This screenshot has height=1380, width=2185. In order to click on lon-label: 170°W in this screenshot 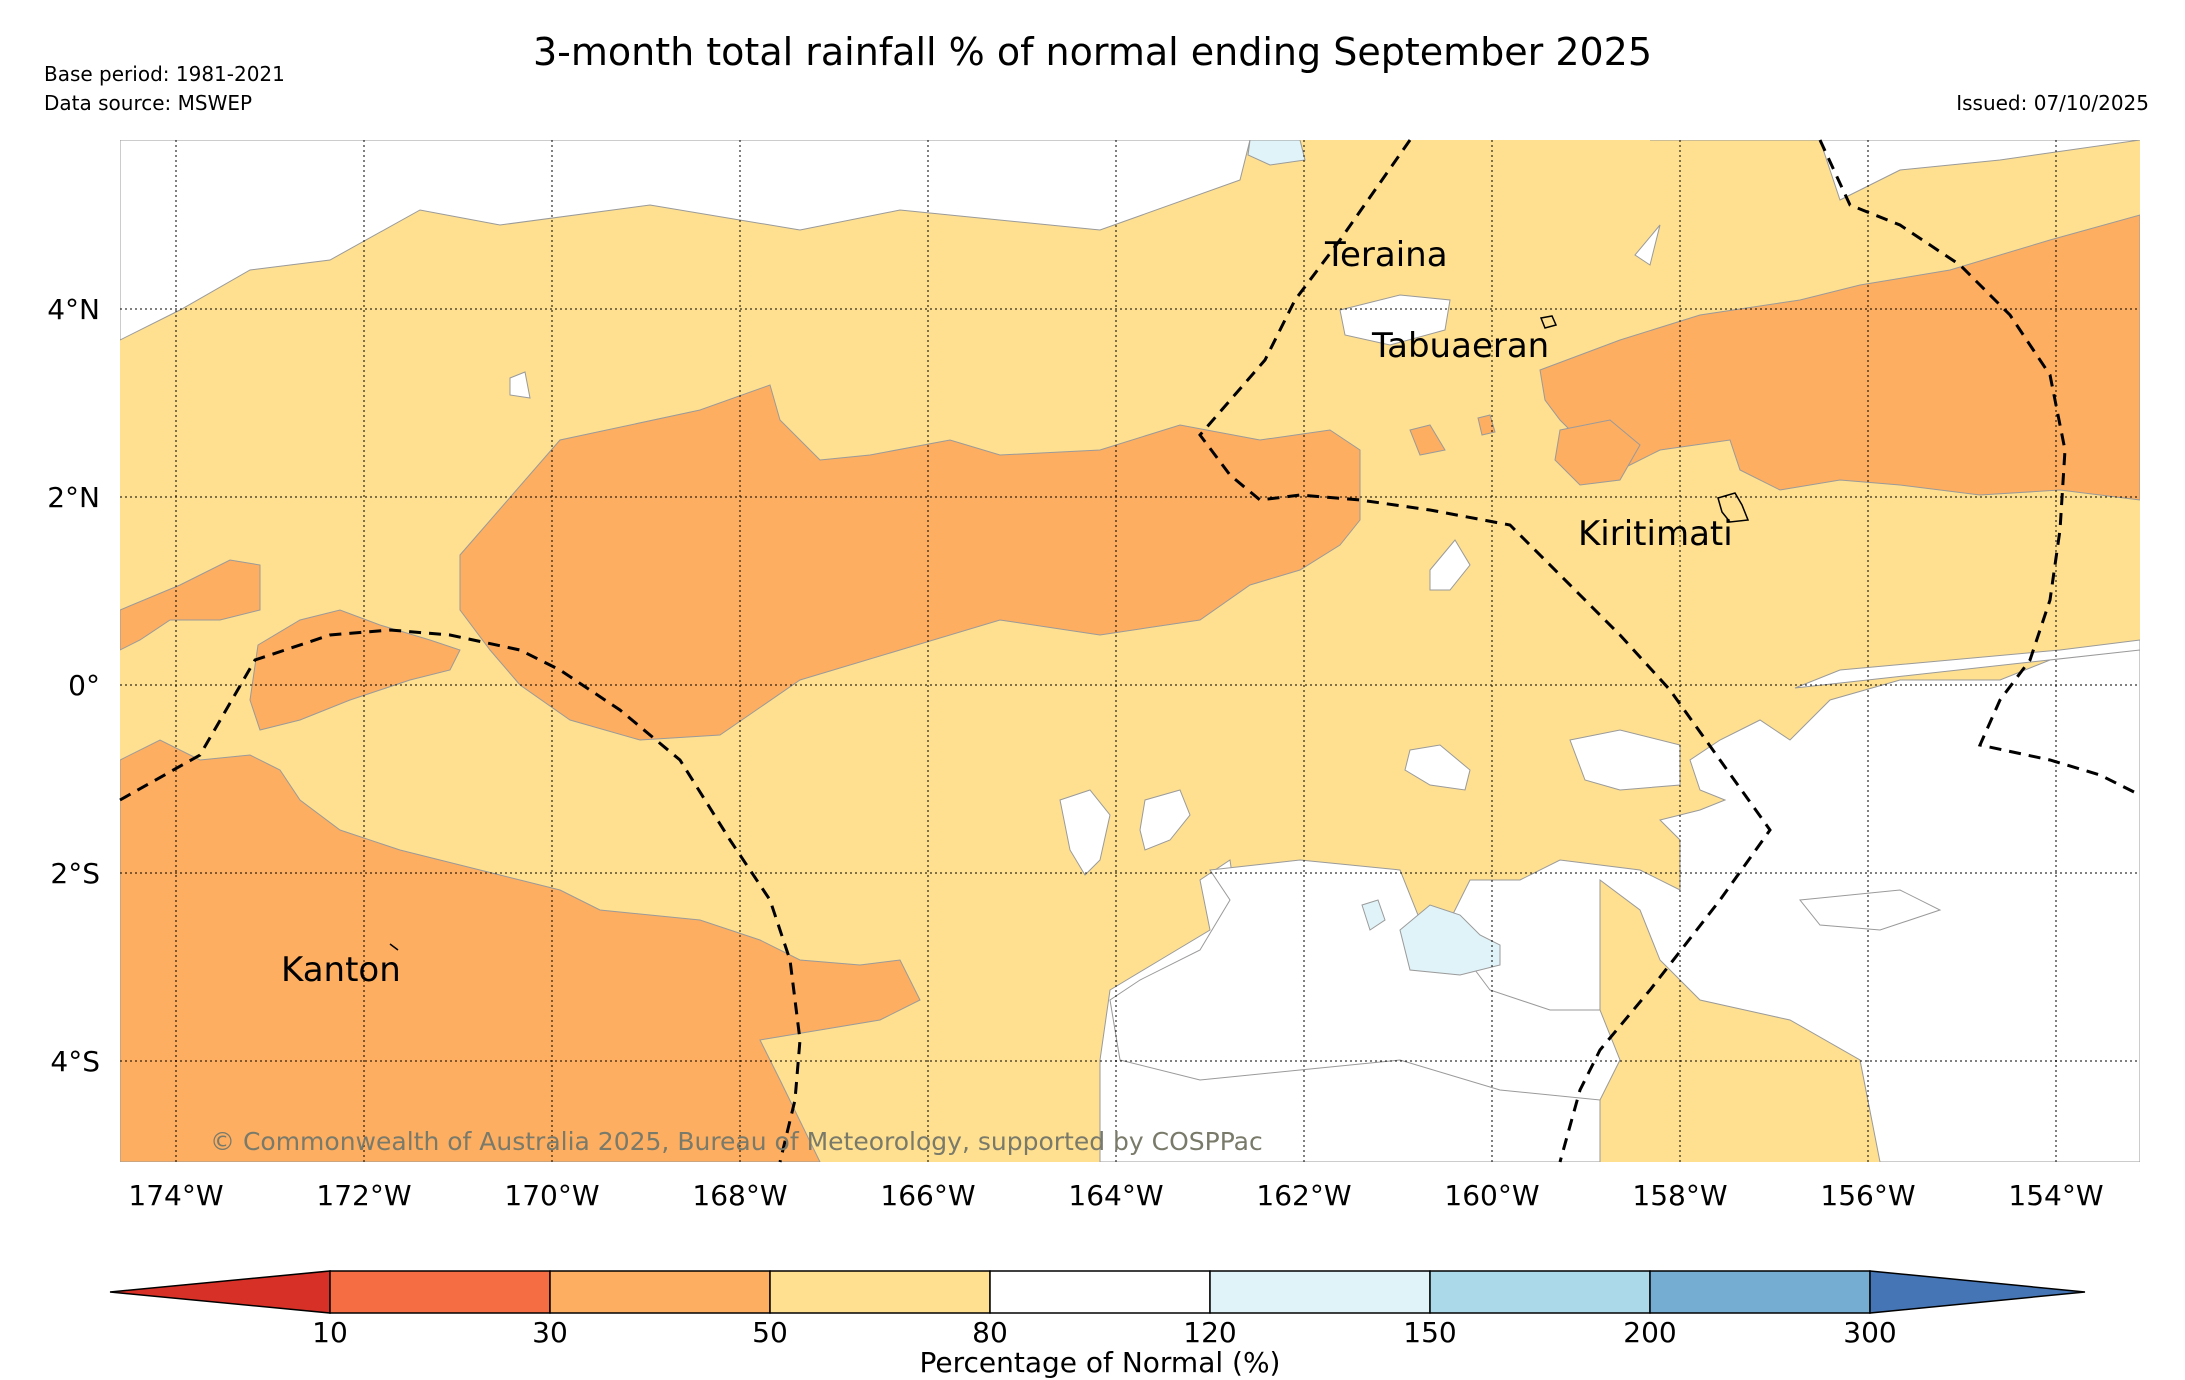, I will do `click(551, 1195)`.